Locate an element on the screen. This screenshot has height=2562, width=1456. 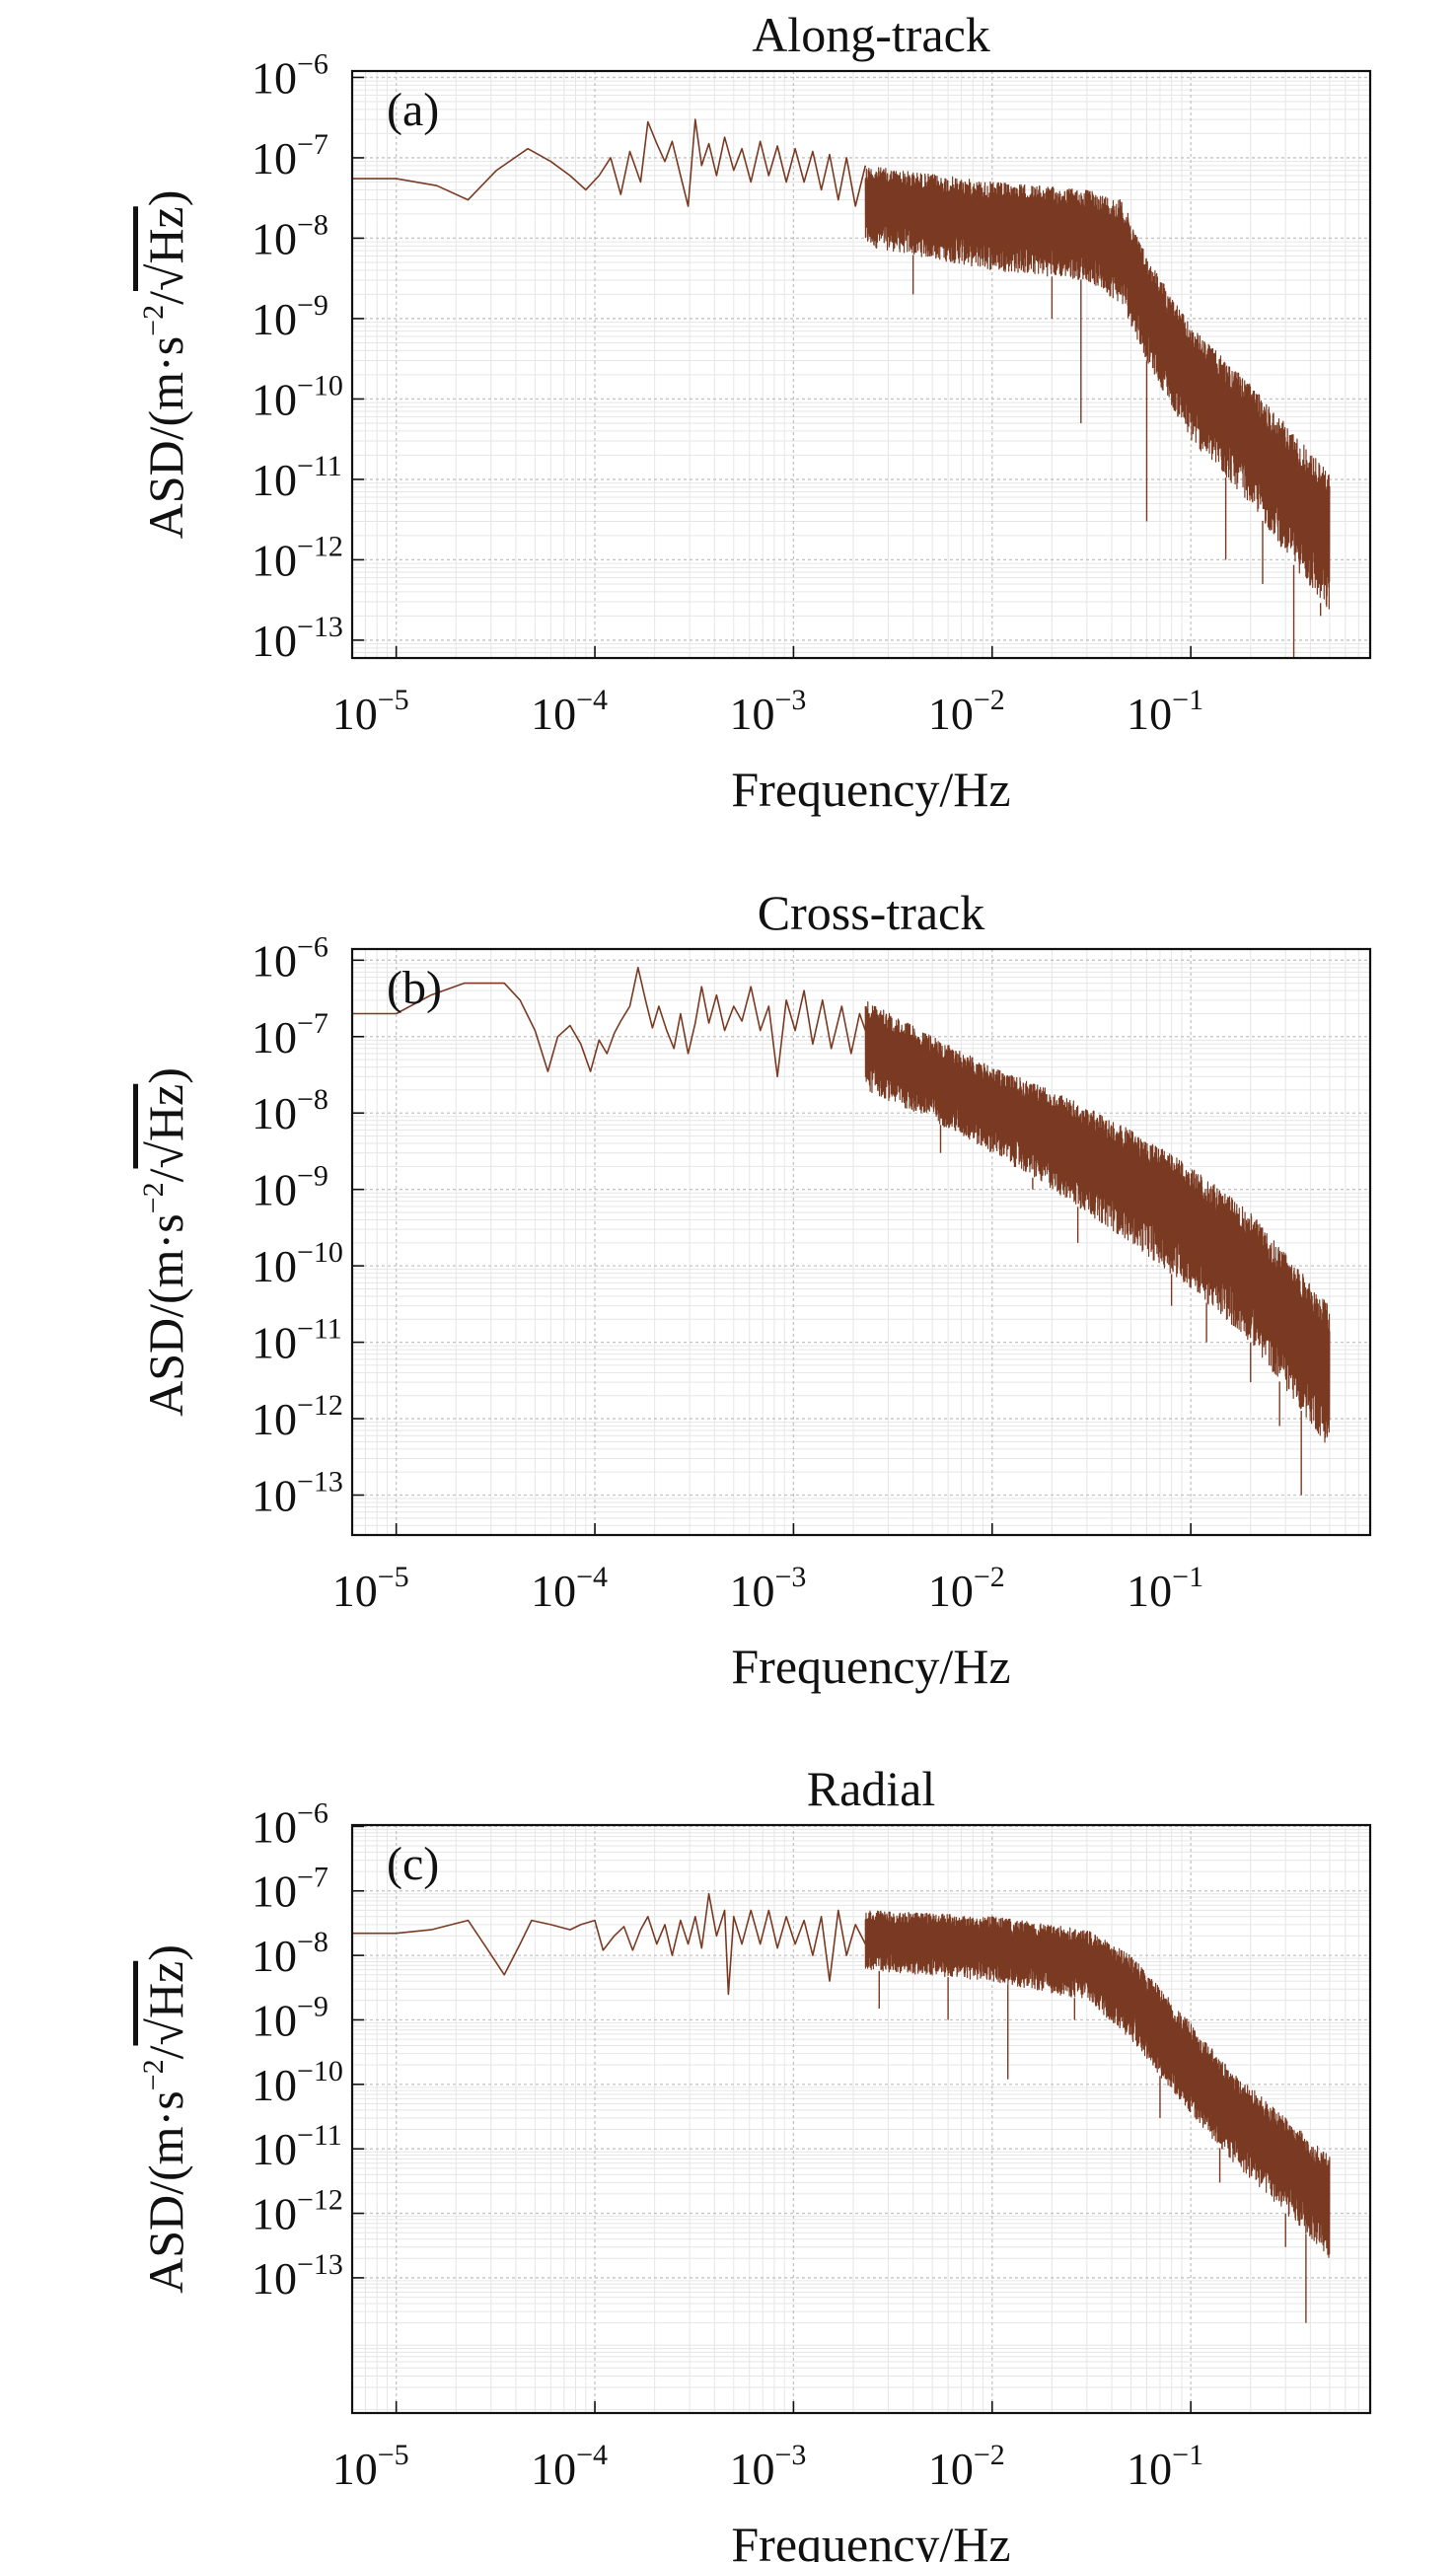
chart-title: Along-track is located at coordinates (871, 34).